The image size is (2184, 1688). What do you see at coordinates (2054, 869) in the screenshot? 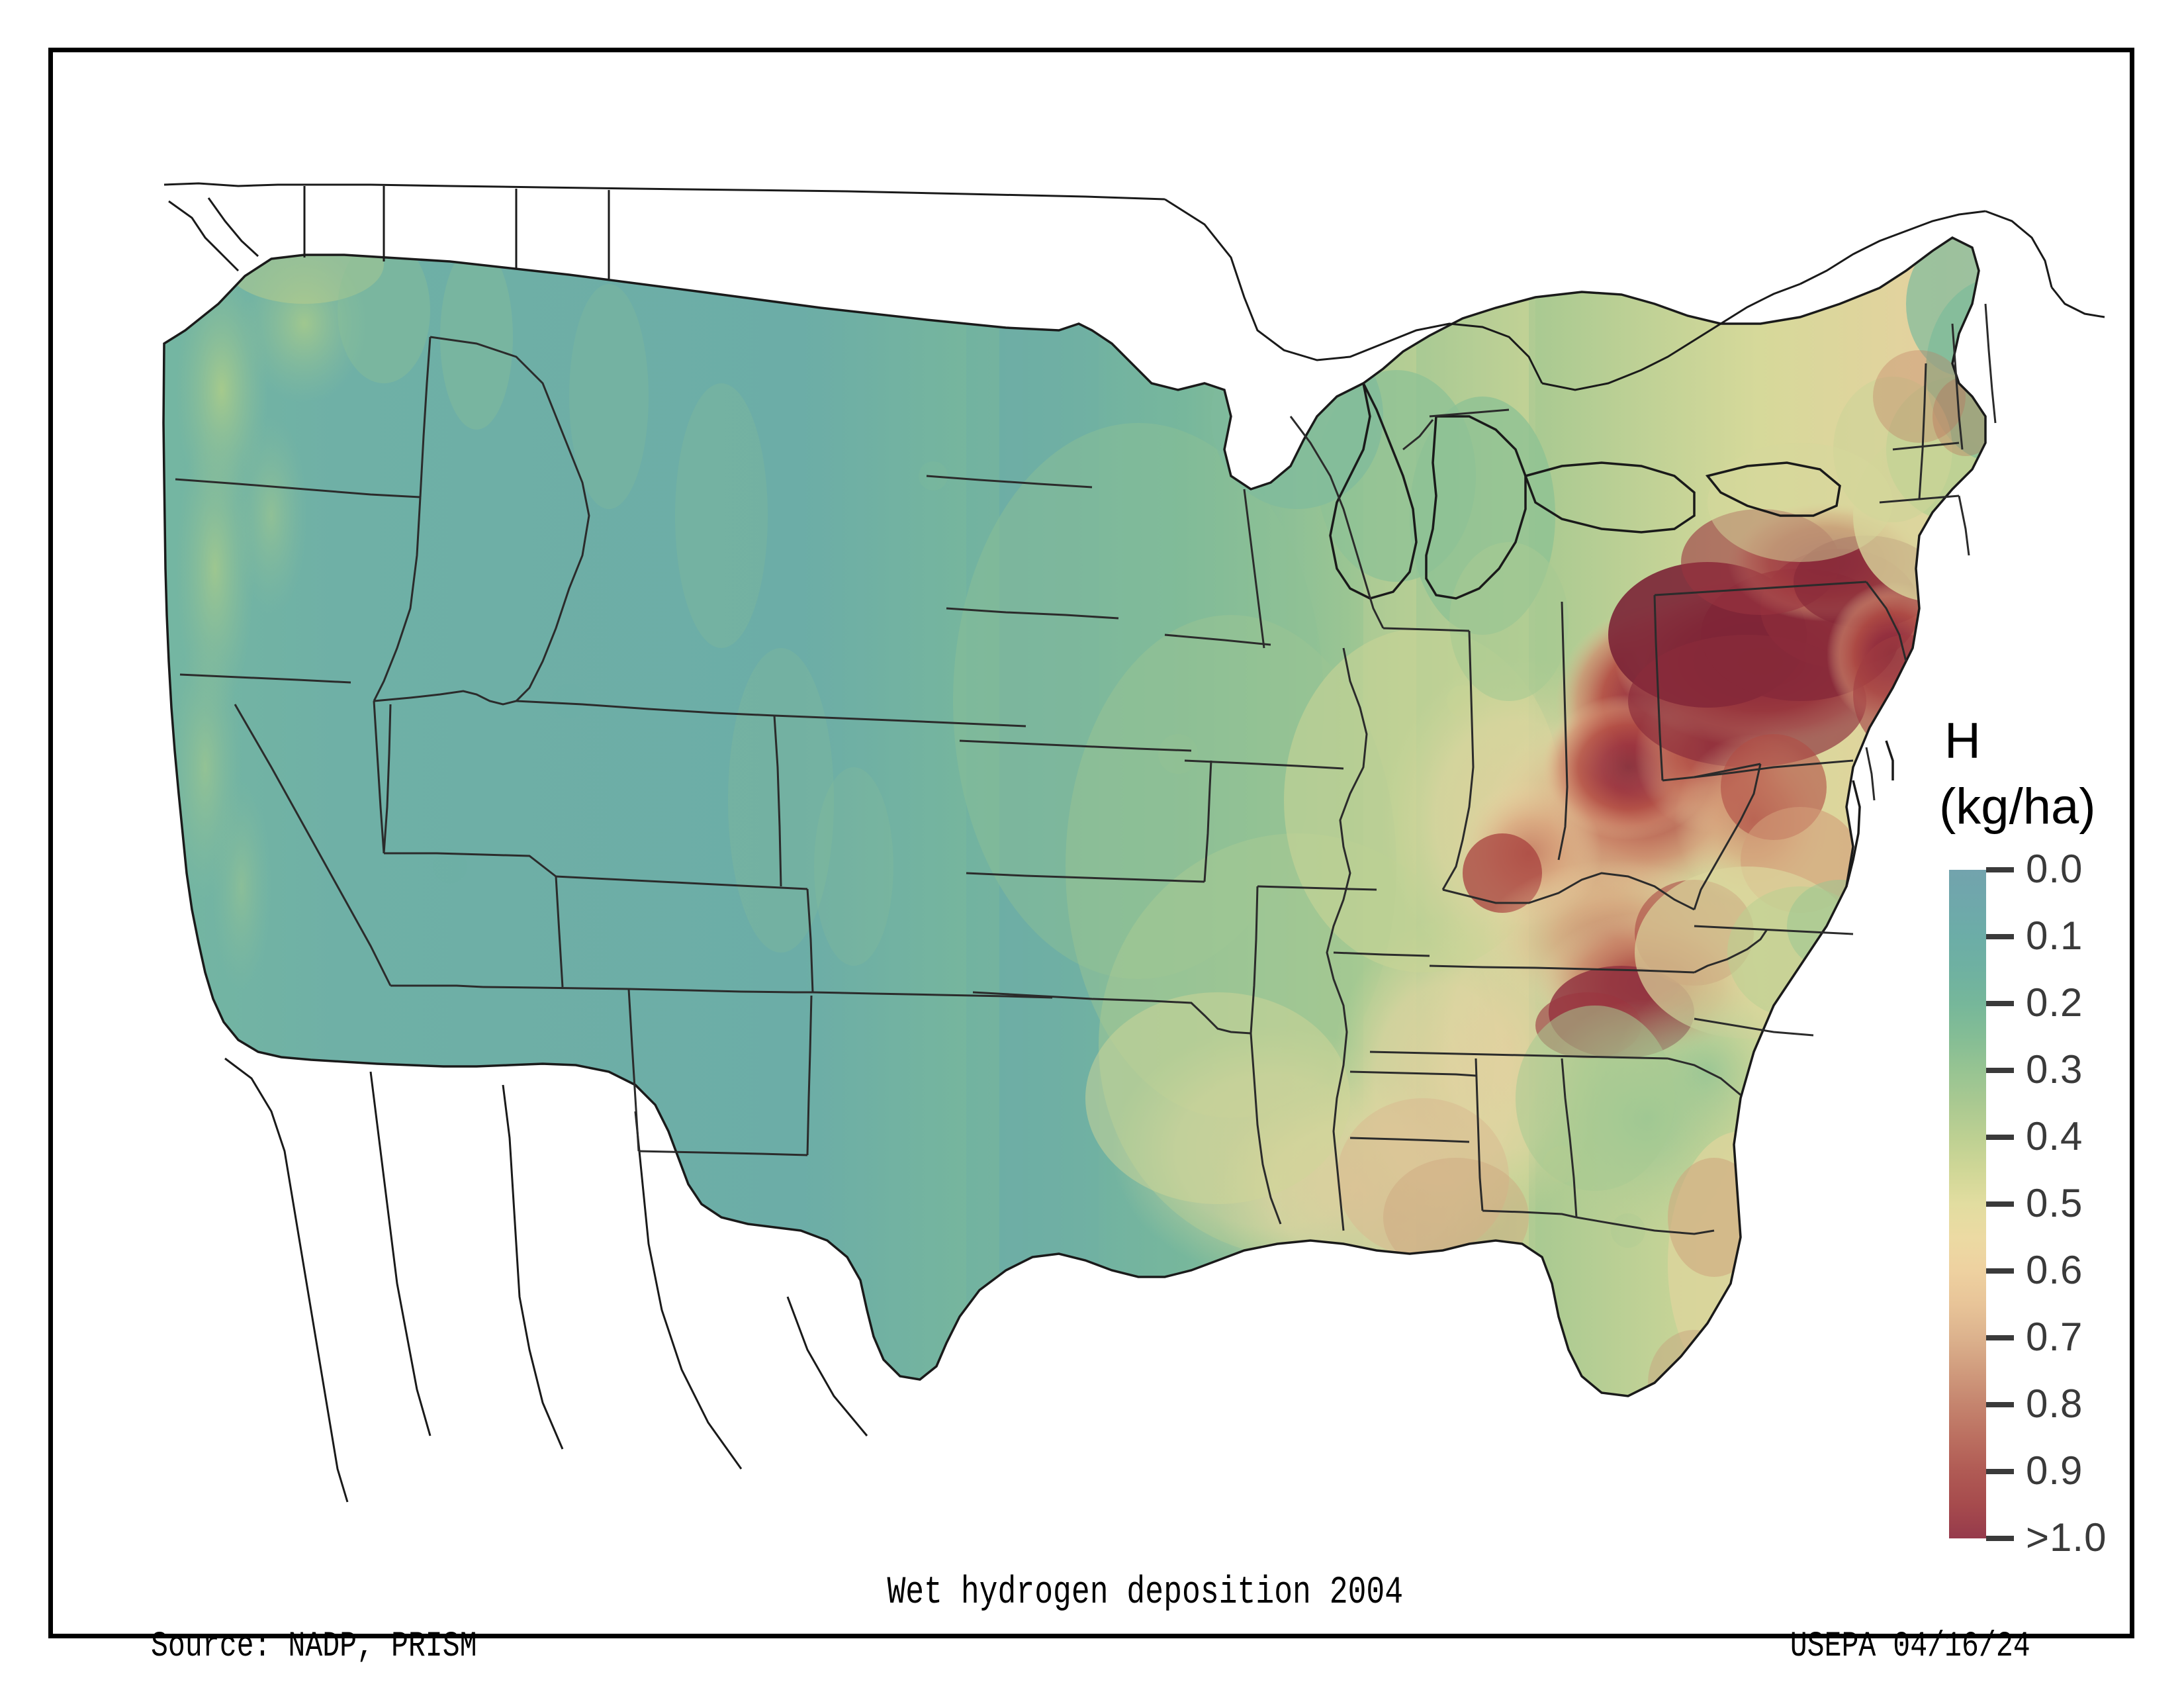
I see `tick-label: 0.0` at bounding box center [2054, 869].